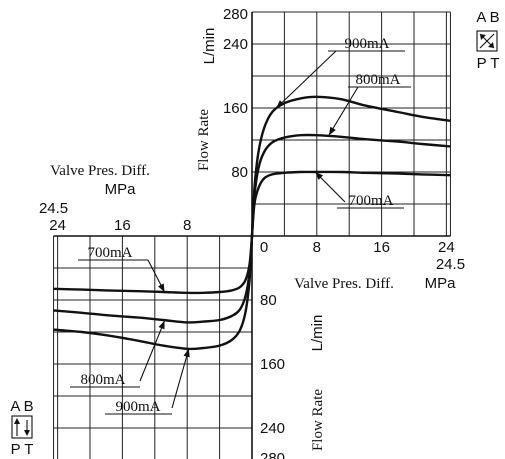  What do you see at coordinates (280, 104) in the screenshot?
I see `ur-leader-900mA-arrowhead` at bounding box center [280, 104].